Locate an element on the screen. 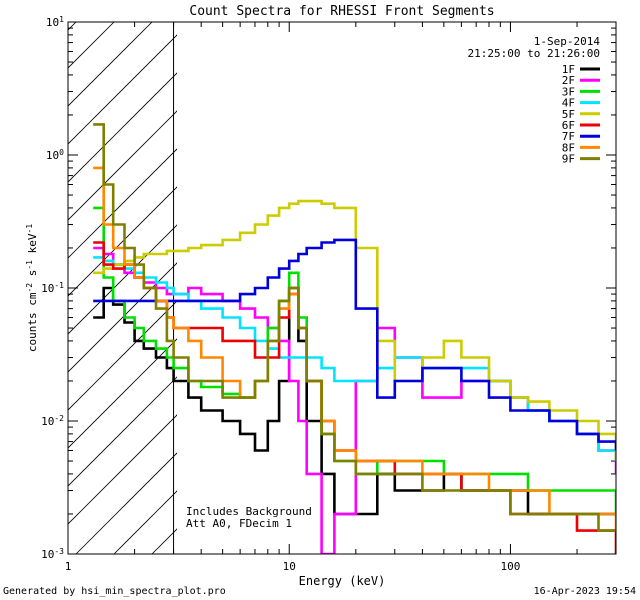 Image resolution: width=640 pixels, height=600 pixels. legend-label-1F: 1F is located at coordinates (568, 69).